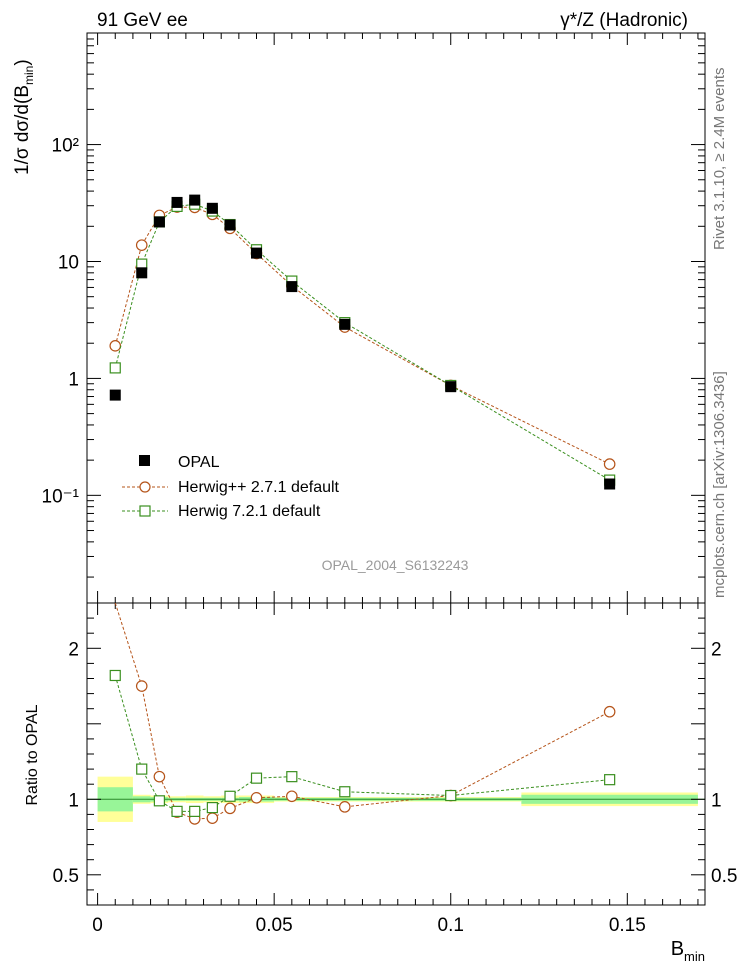 This screenshot has height=972, width=746. I want to click on ratio-y-tick-label-right: 0.5, so click(724, 876).